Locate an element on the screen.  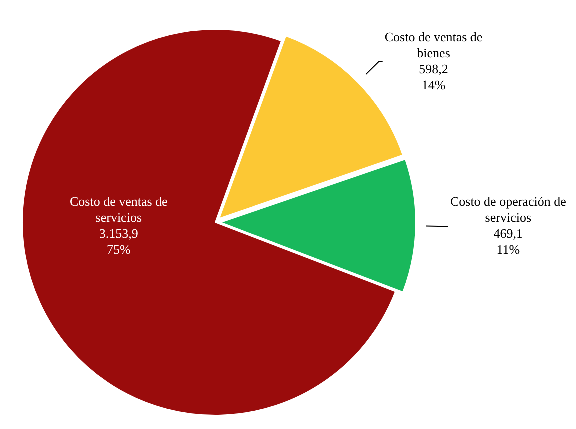
data-label: 3.153,9 75% is located at coordinates (118, 241).